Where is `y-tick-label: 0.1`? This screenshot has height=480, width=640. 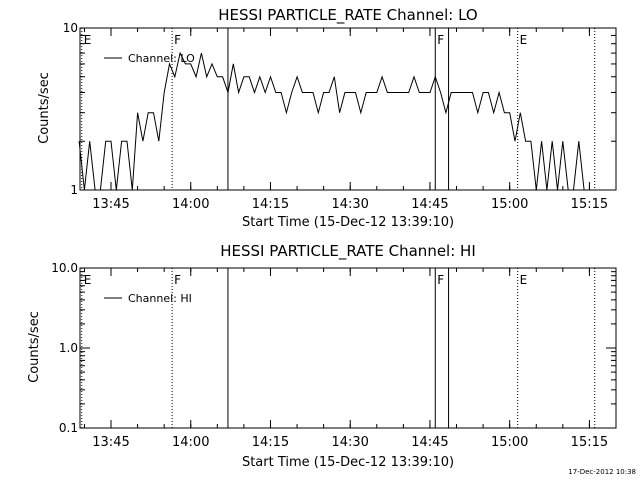
y-tick-label: 0.1 is located at coordinates (68, 428).